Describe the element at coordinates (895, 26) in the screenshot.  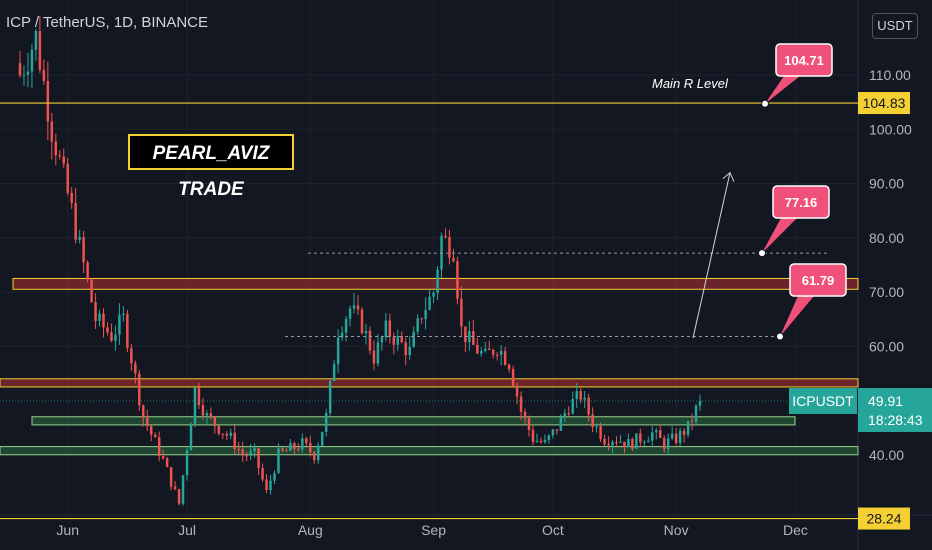
I see `currency-badge: USDT` at that location.